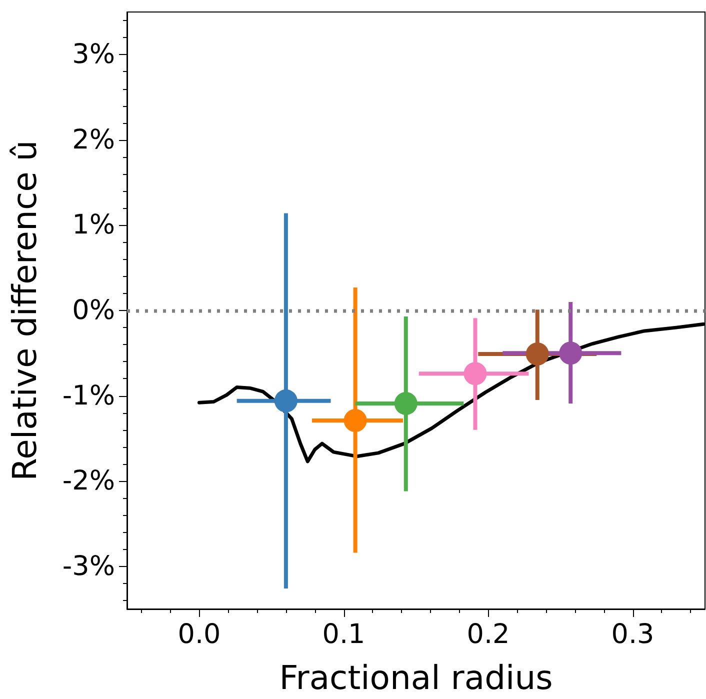 This screenshot has height=699, width=706. What do you see at coordinates (93, 54) in the screenshot?
I see `y-tick-label: 3%` at bounding box center [93, 54].